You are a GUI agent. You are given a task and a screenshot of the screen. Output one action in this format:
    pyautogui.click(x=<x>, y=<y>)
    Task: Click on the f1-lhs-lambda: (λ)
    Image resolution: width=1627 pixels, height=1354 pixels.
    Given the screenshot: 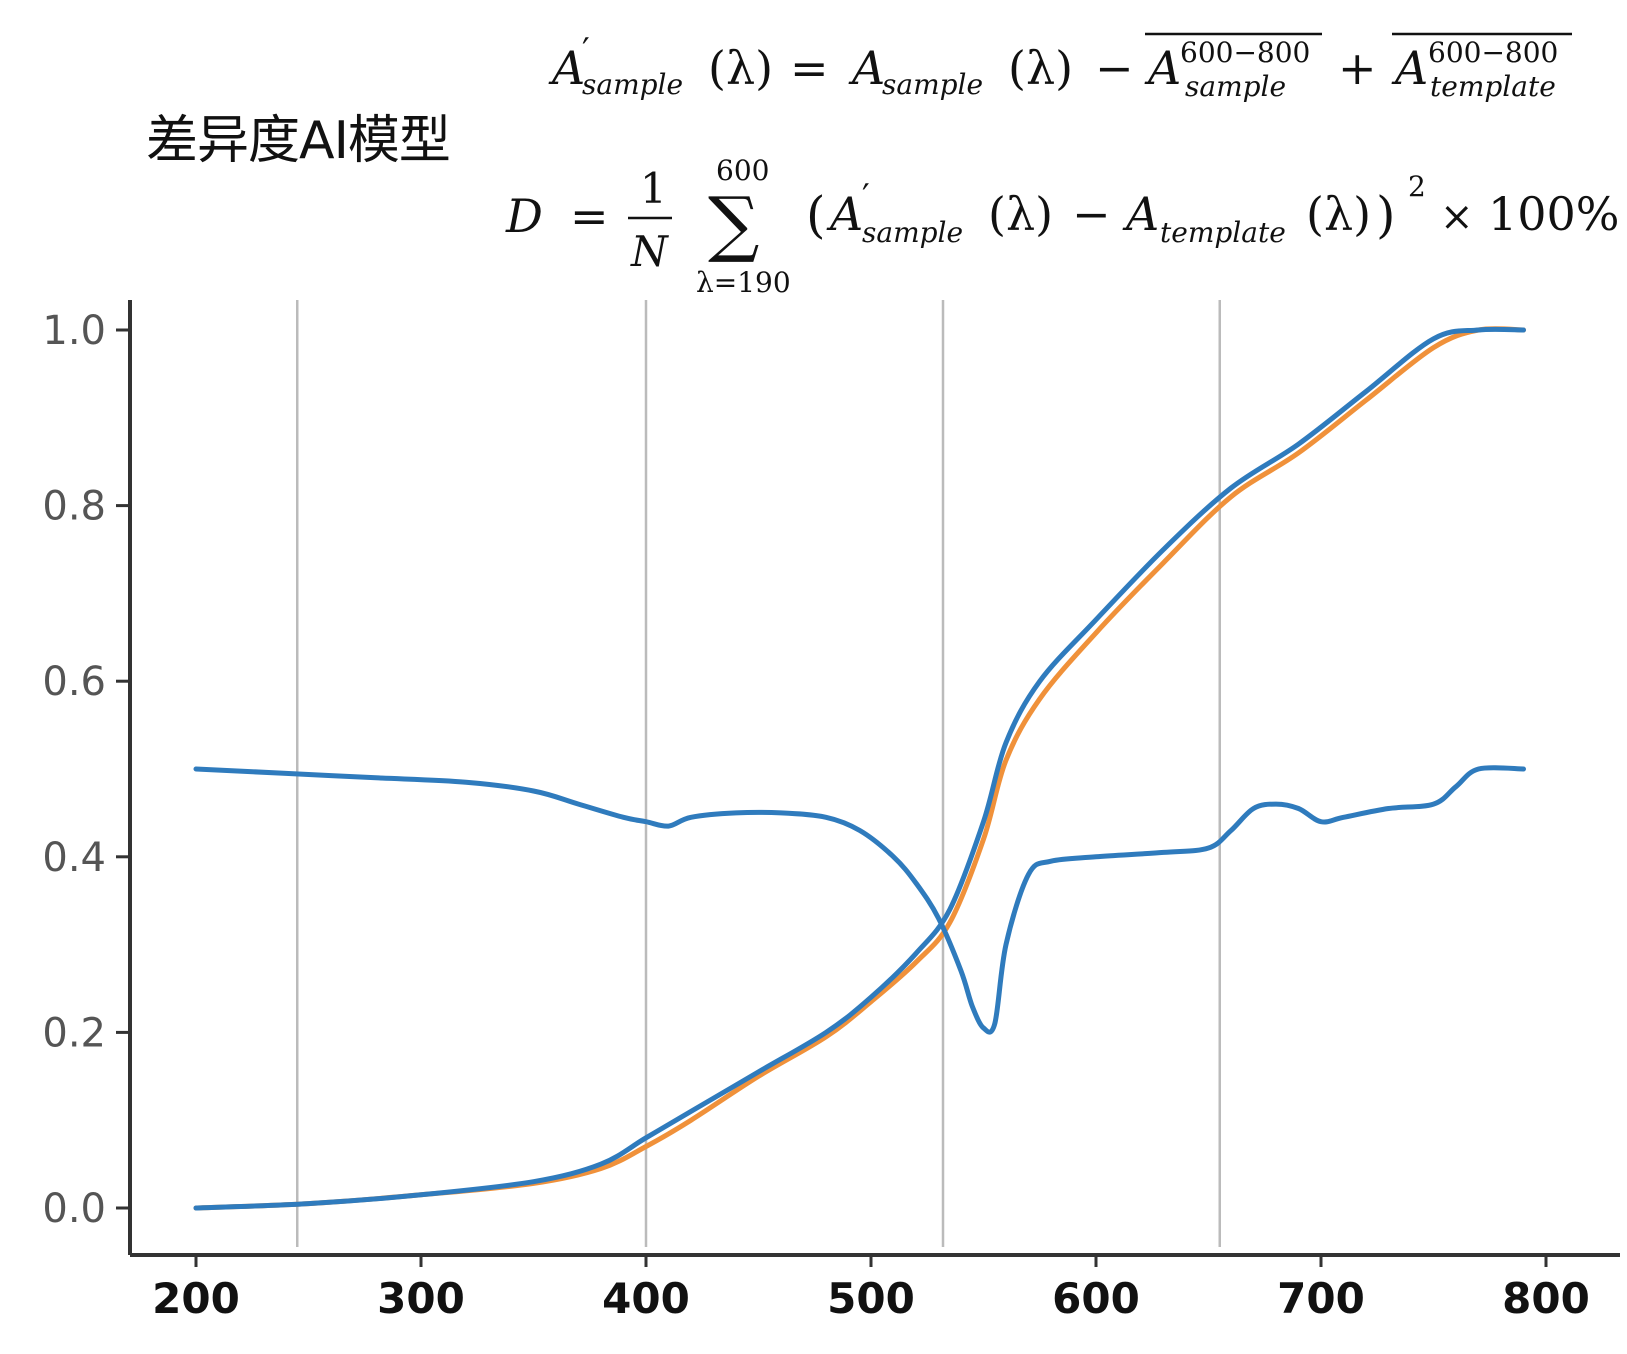 What is the action you would take?
    pyautogui.click(x=740, y=68)
    